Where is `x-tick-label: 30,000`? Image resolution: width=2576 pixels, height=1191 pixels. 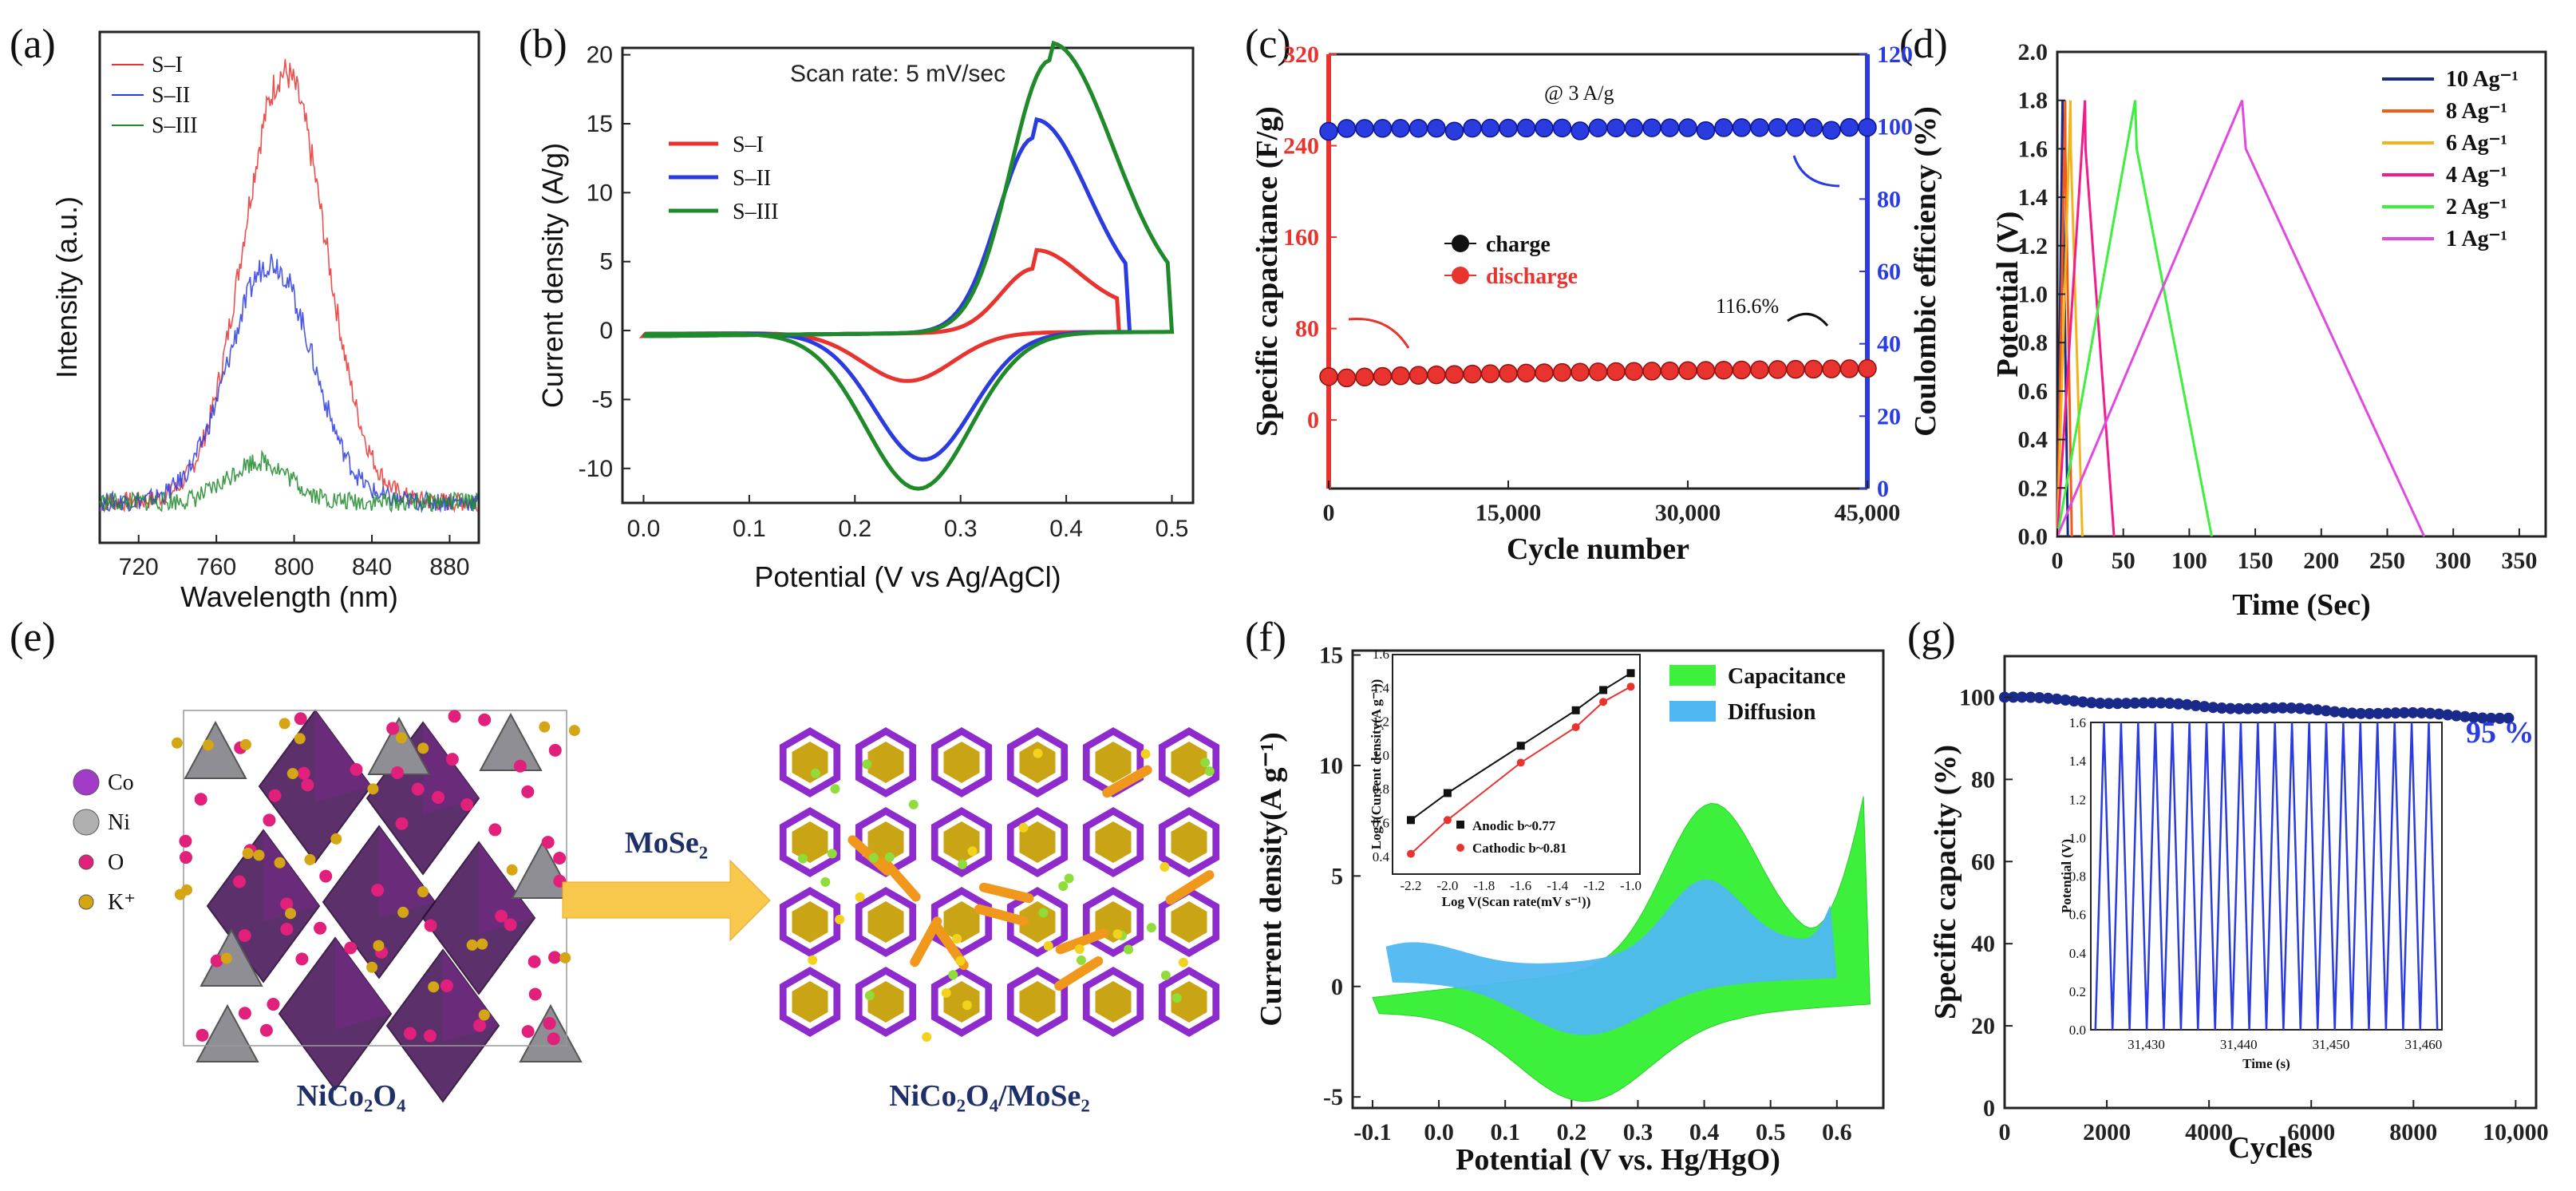
x-tick-label: 30,000 is located at coordinates (1688, 513).